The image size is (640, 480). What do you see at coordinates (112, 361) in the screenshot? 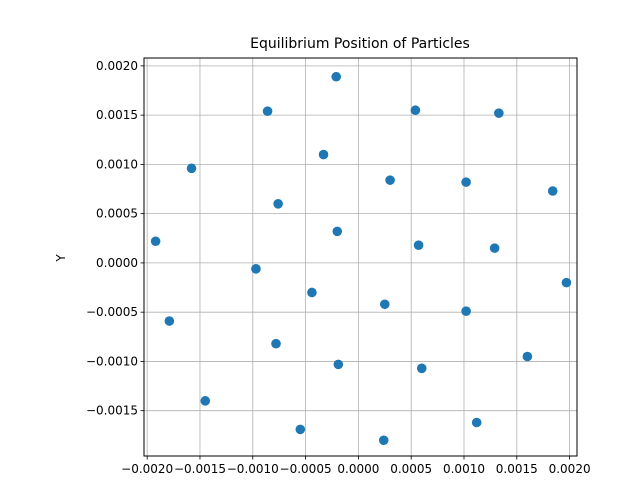
I see `y-tick-label: −0.0010` at bounding box center [112, 361].